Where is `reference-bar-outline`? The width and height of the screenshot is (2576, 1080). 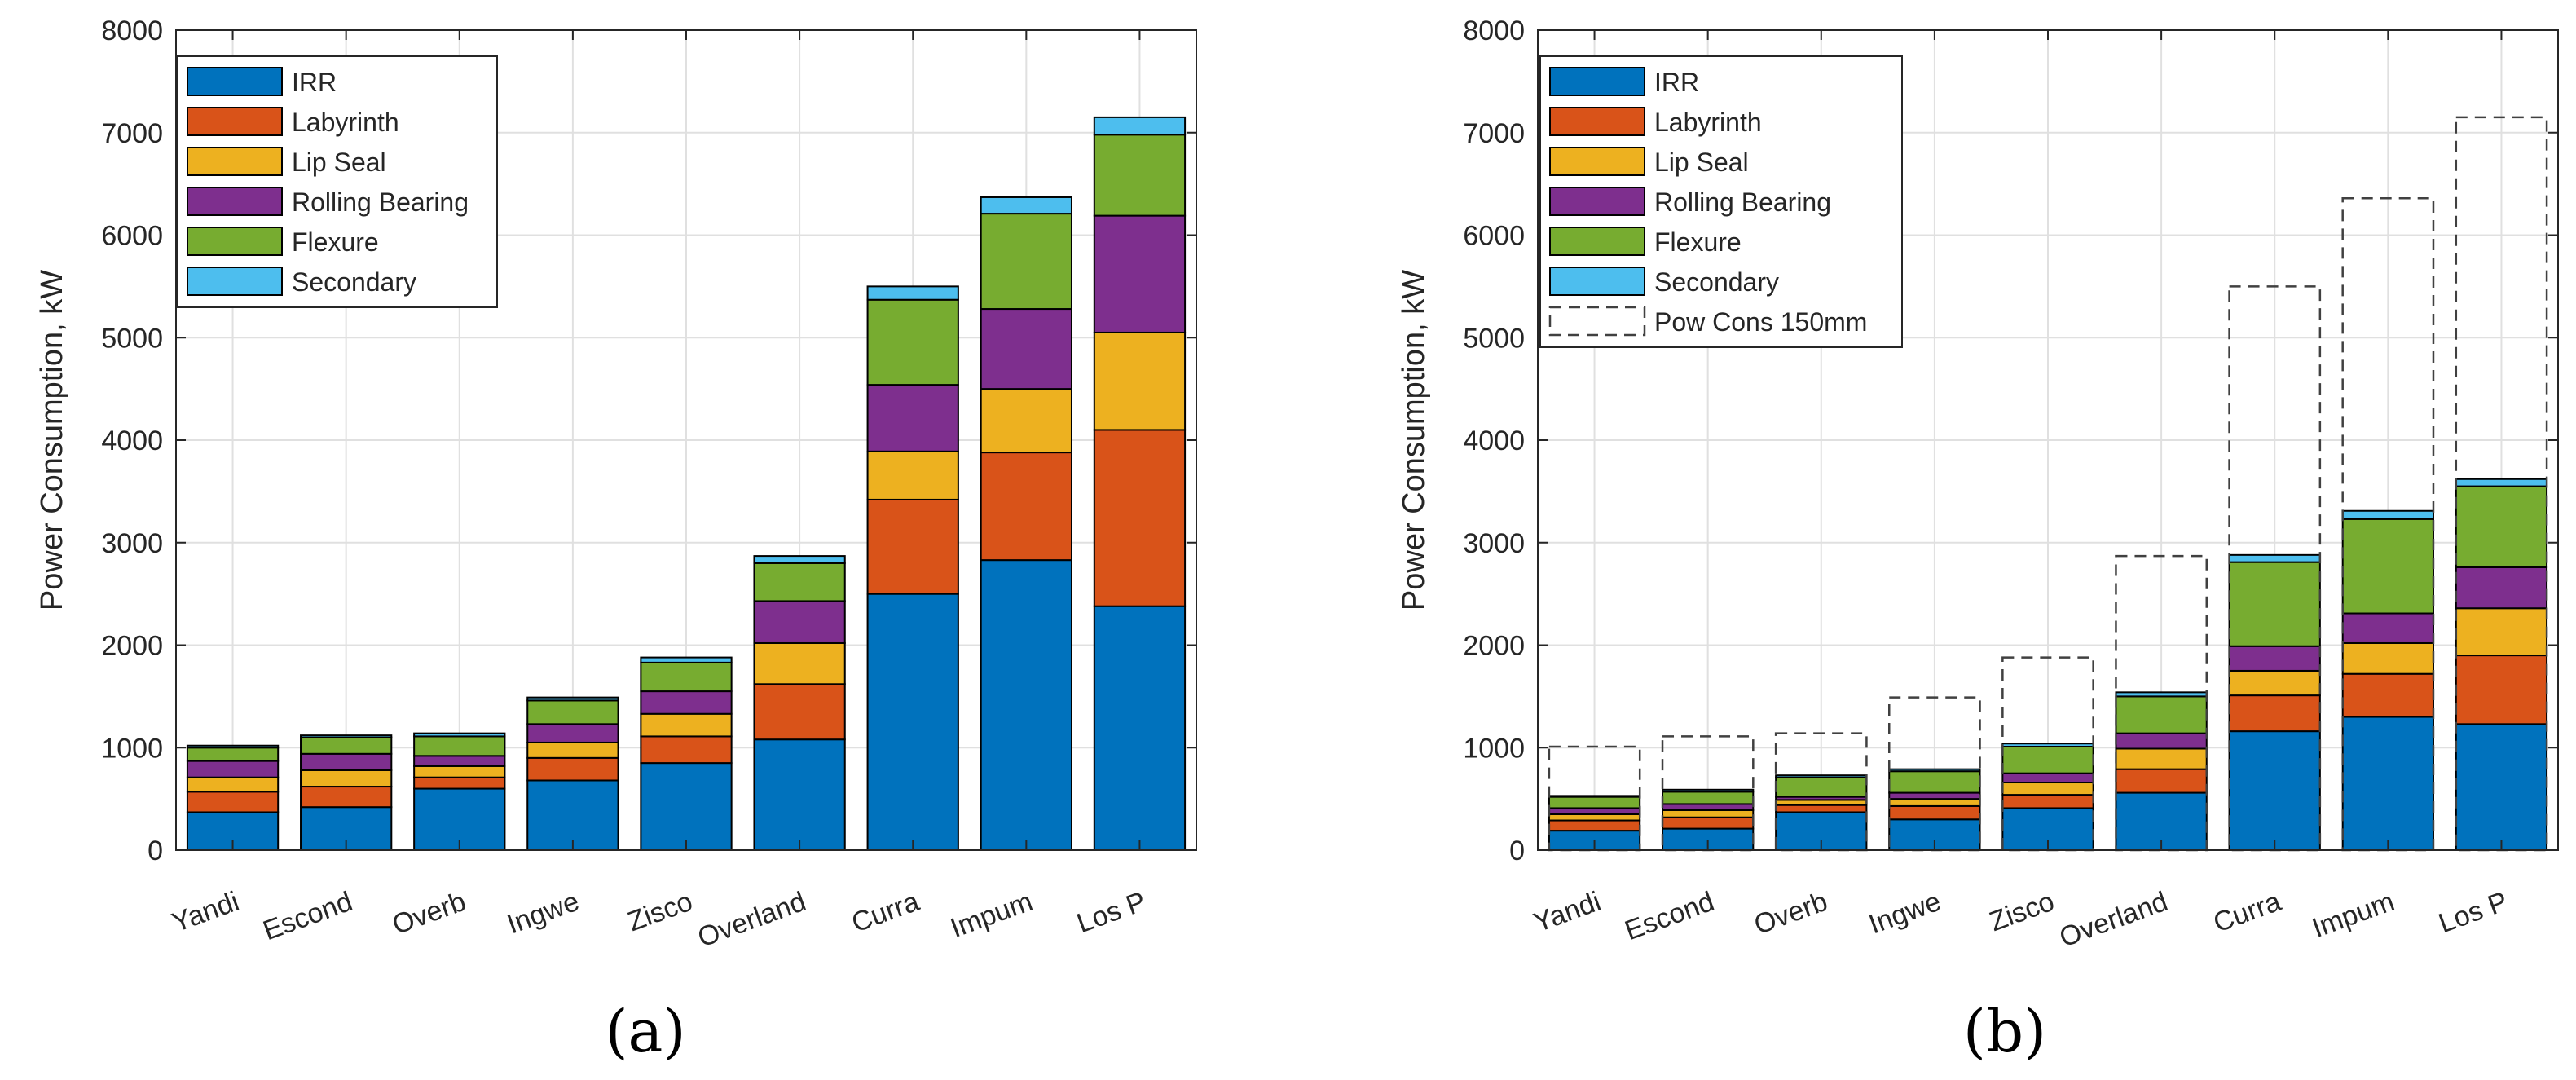
reference-bar-outline is located at coordinates (2162, 703).